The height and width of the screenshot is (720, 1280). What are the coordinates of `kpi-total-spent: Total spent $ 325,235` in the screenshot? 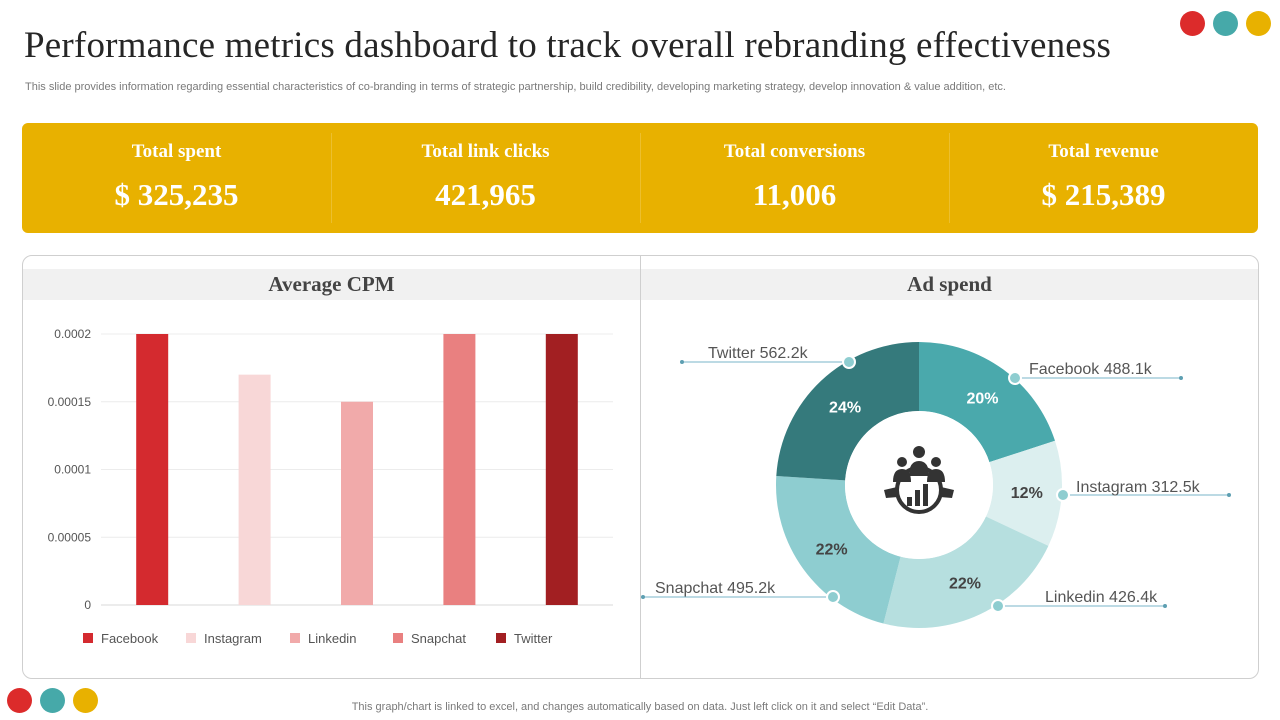 It's located at (176, 178).